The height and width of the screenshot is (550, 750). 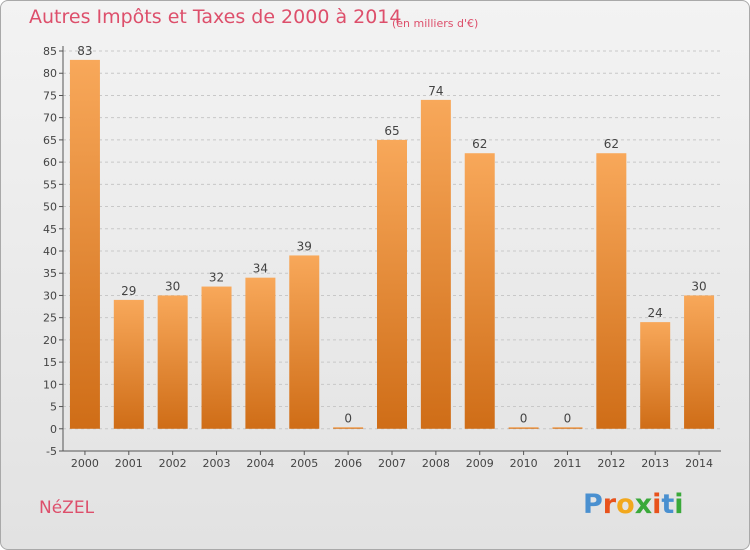 What do you see at coordinates (392, 284) in the screenshot?
I see `bar-2007` at bounding box center [392, 284].